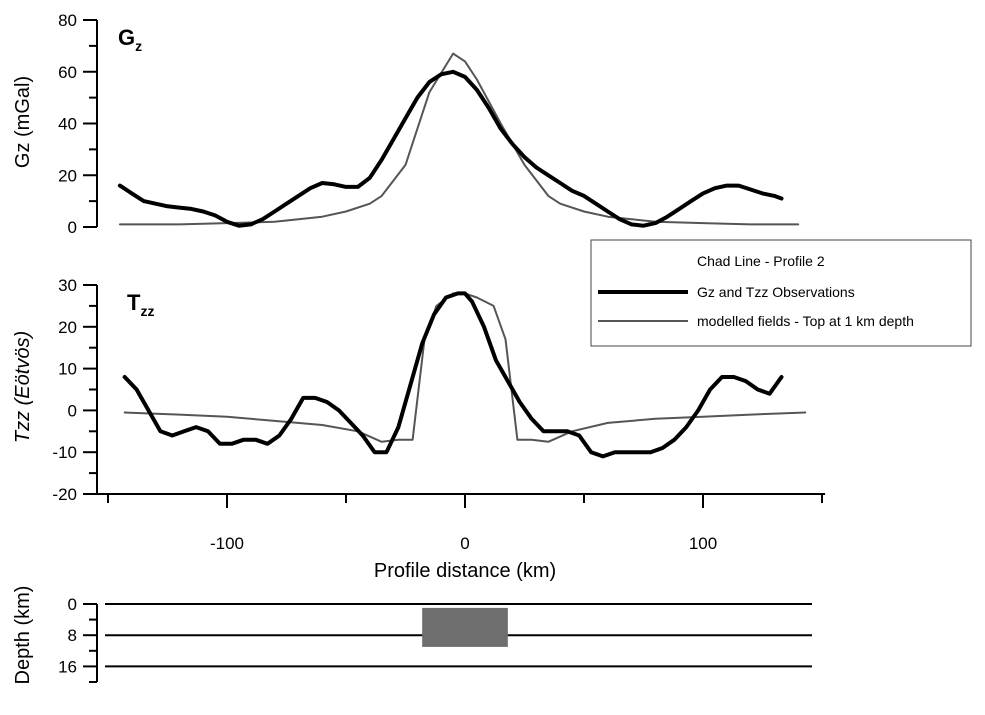 The width and height of the screenshot is (985, 715). What do you see at coordinates (78, 124) in the screenshot?
I see `gz-y-axis: 0 20 40 60 80` at bounding box center [78, 124].